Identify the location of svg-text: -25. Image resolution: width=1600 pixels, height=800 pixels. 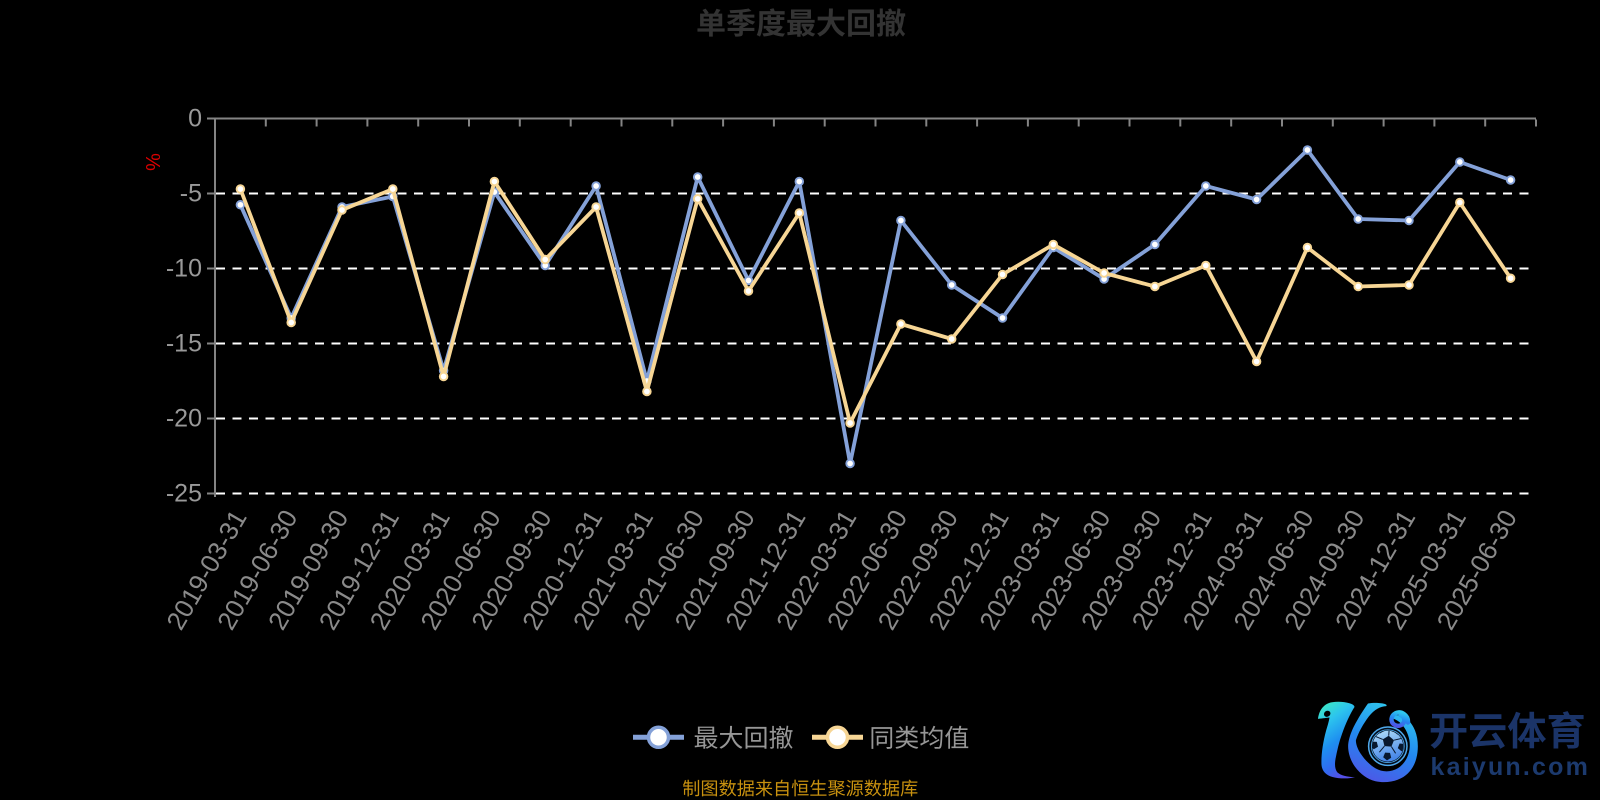
(184, 494).